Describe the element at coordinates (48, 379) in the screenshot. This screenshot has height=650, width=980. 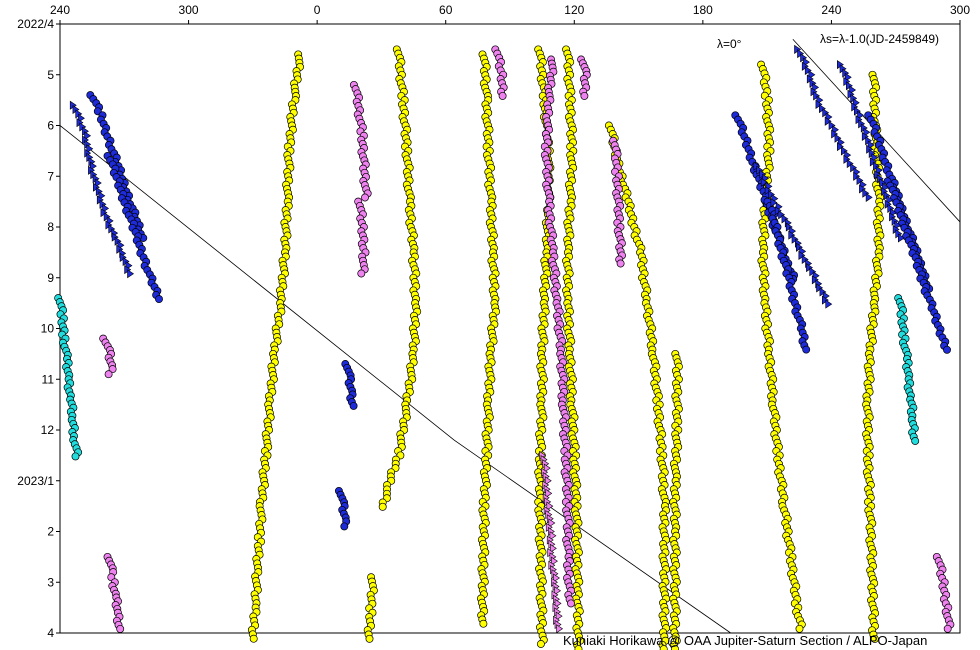
I see `y-tick-label: 11` at that location.